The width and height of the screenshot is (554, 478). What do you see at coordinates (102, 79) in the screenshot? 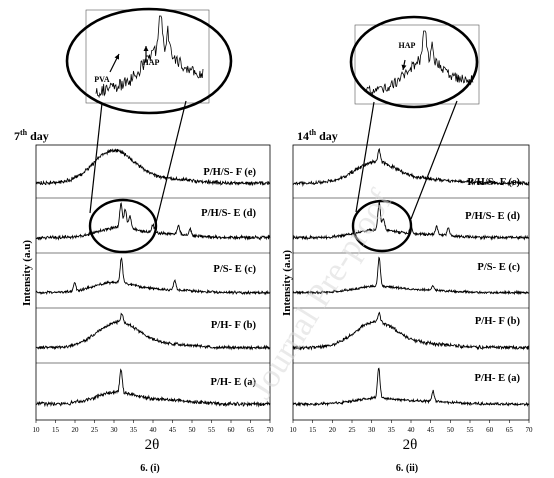
I see `inset-label-pva: PVA` at bounding box center [102, 79].